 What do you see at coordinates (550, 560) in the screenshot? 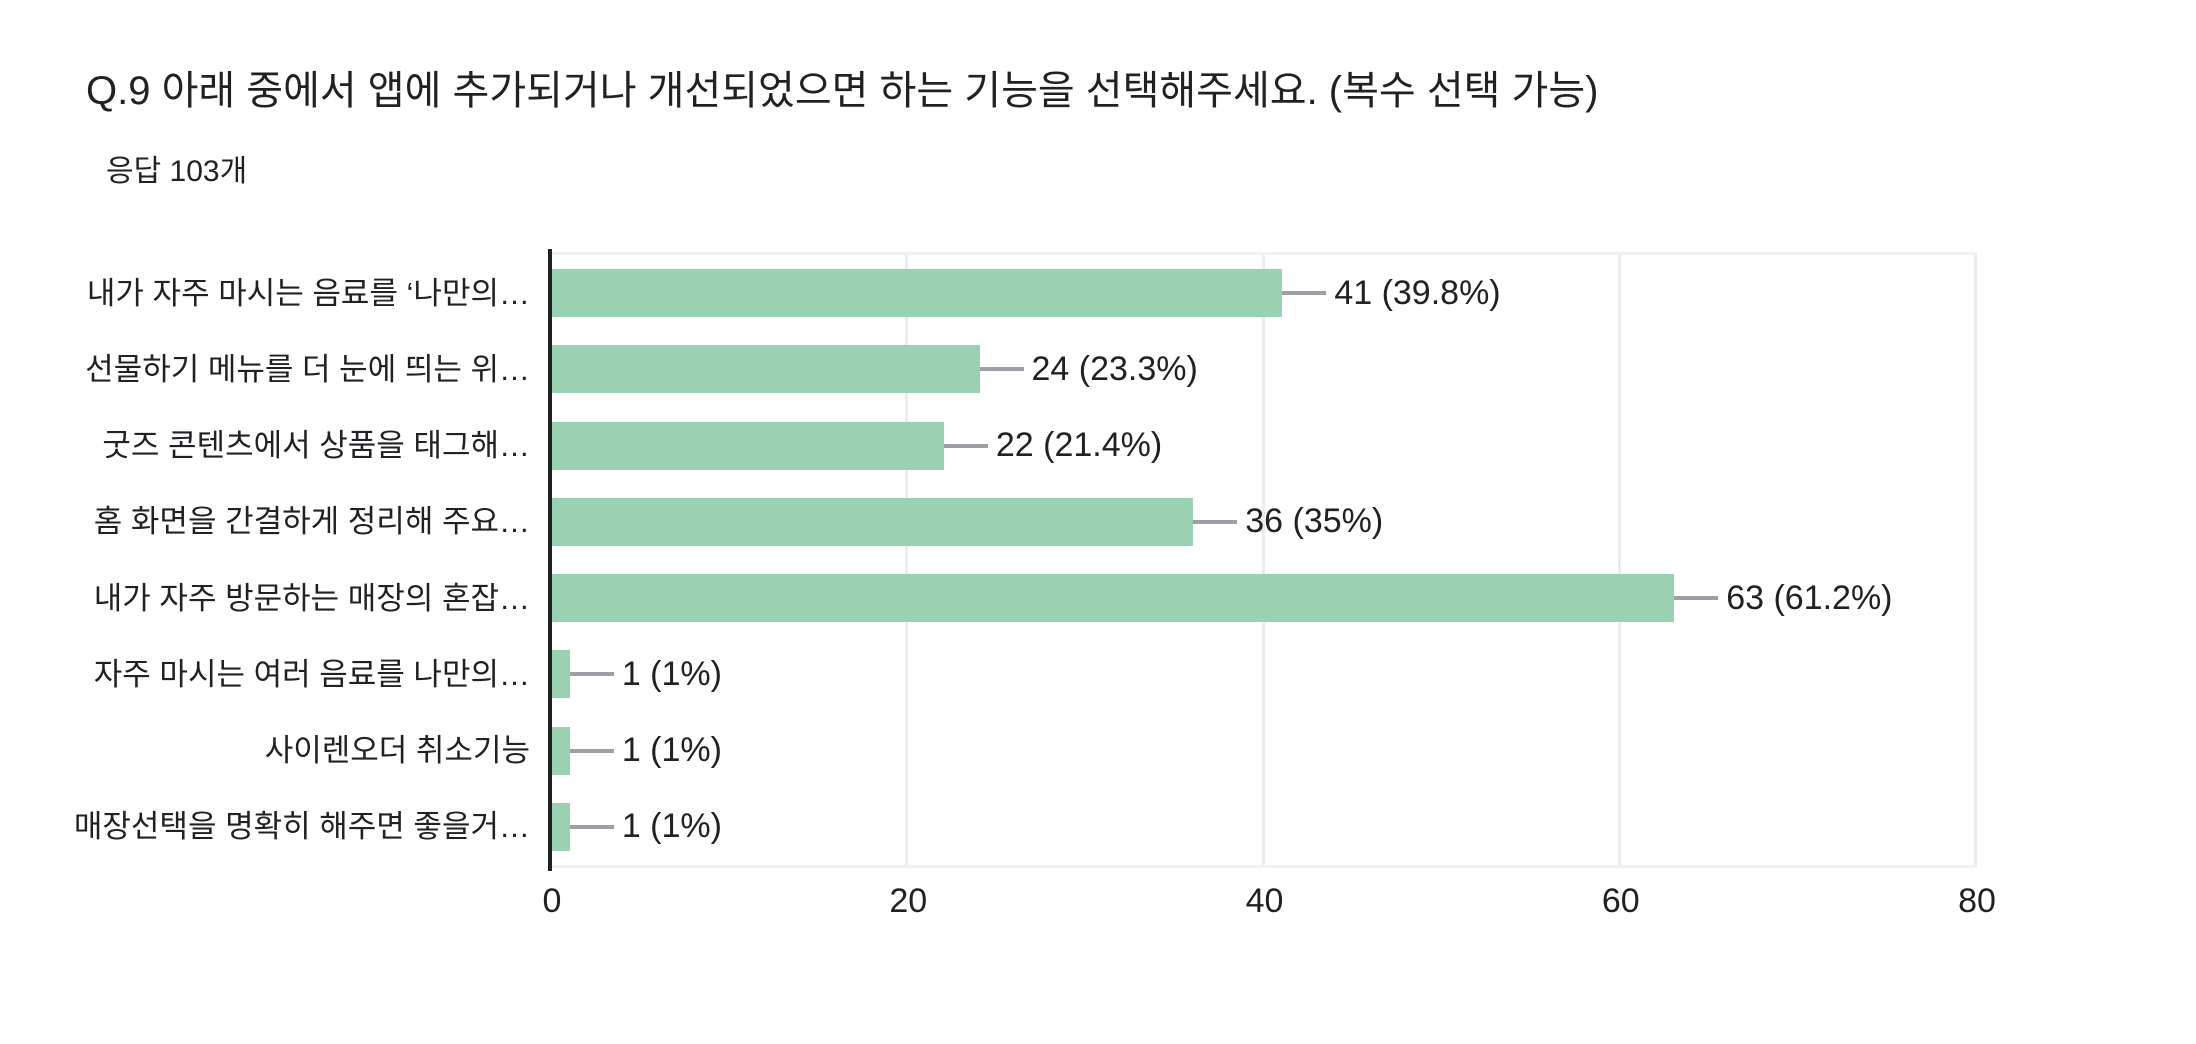
I see `y-axis-line` at bounding box center [550, 560].